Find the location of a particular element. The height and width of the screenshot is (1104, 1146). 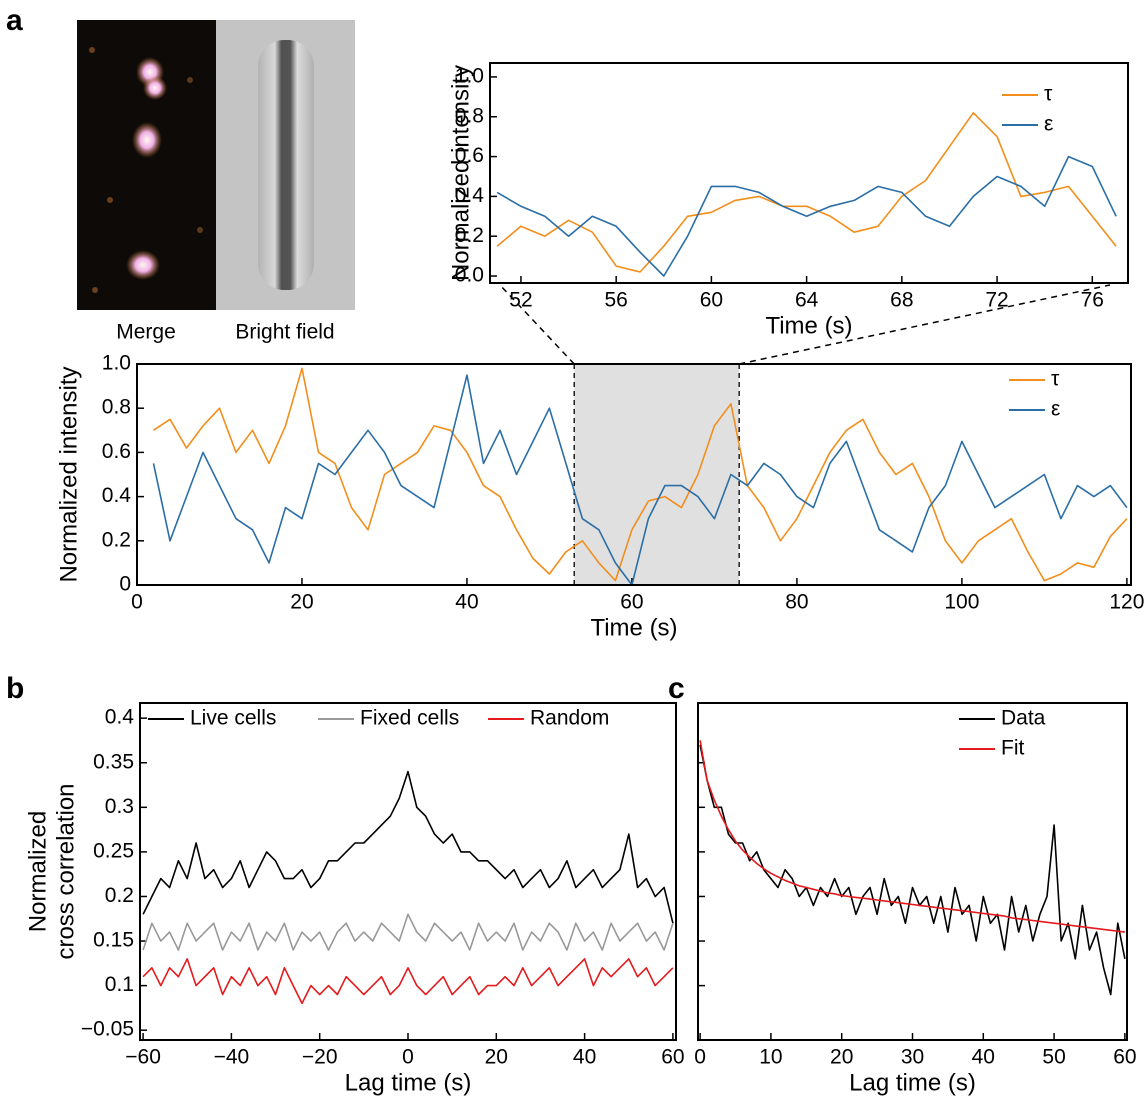

x-tick-label: 50 is located at coordinates (1053, 1057).